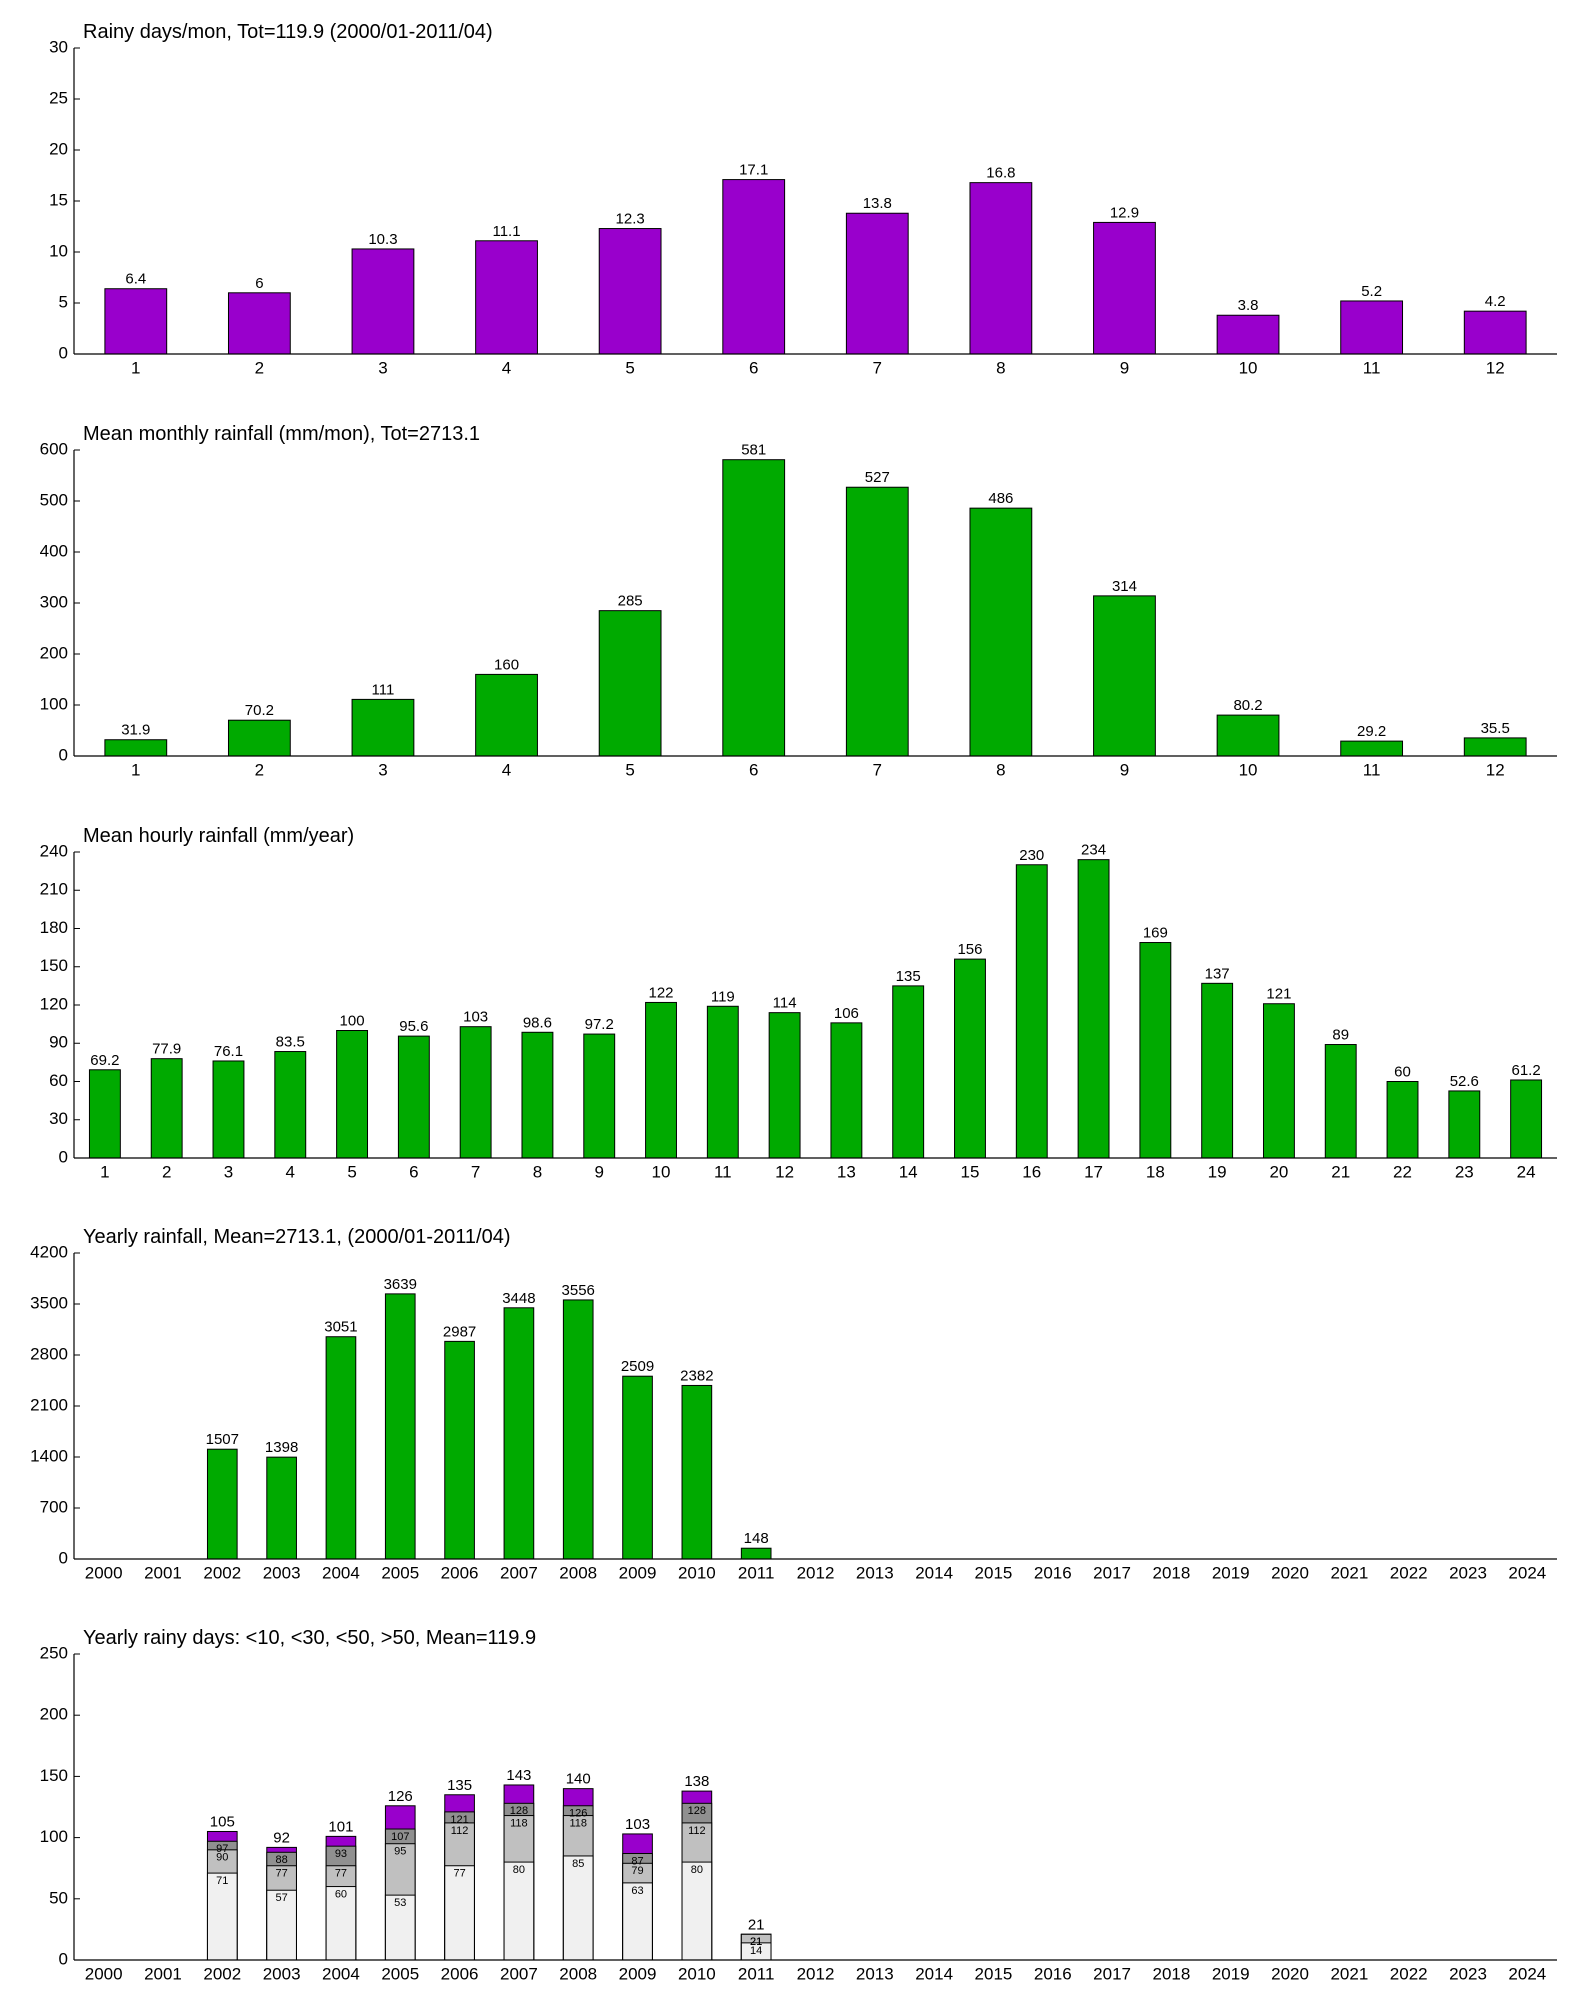  I want to click on value-label: 2509, so click(637, 1366).